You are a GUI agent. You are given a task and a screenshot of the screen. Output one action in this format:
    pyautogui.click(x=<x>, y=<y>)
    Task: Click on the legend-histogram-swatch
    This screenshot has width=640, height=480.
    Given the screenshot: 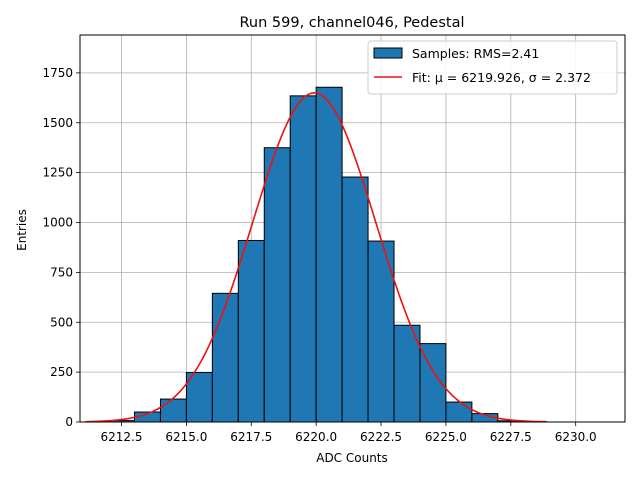 What is the action you would take?
    pyautogui.click(x=388, y=53)
    